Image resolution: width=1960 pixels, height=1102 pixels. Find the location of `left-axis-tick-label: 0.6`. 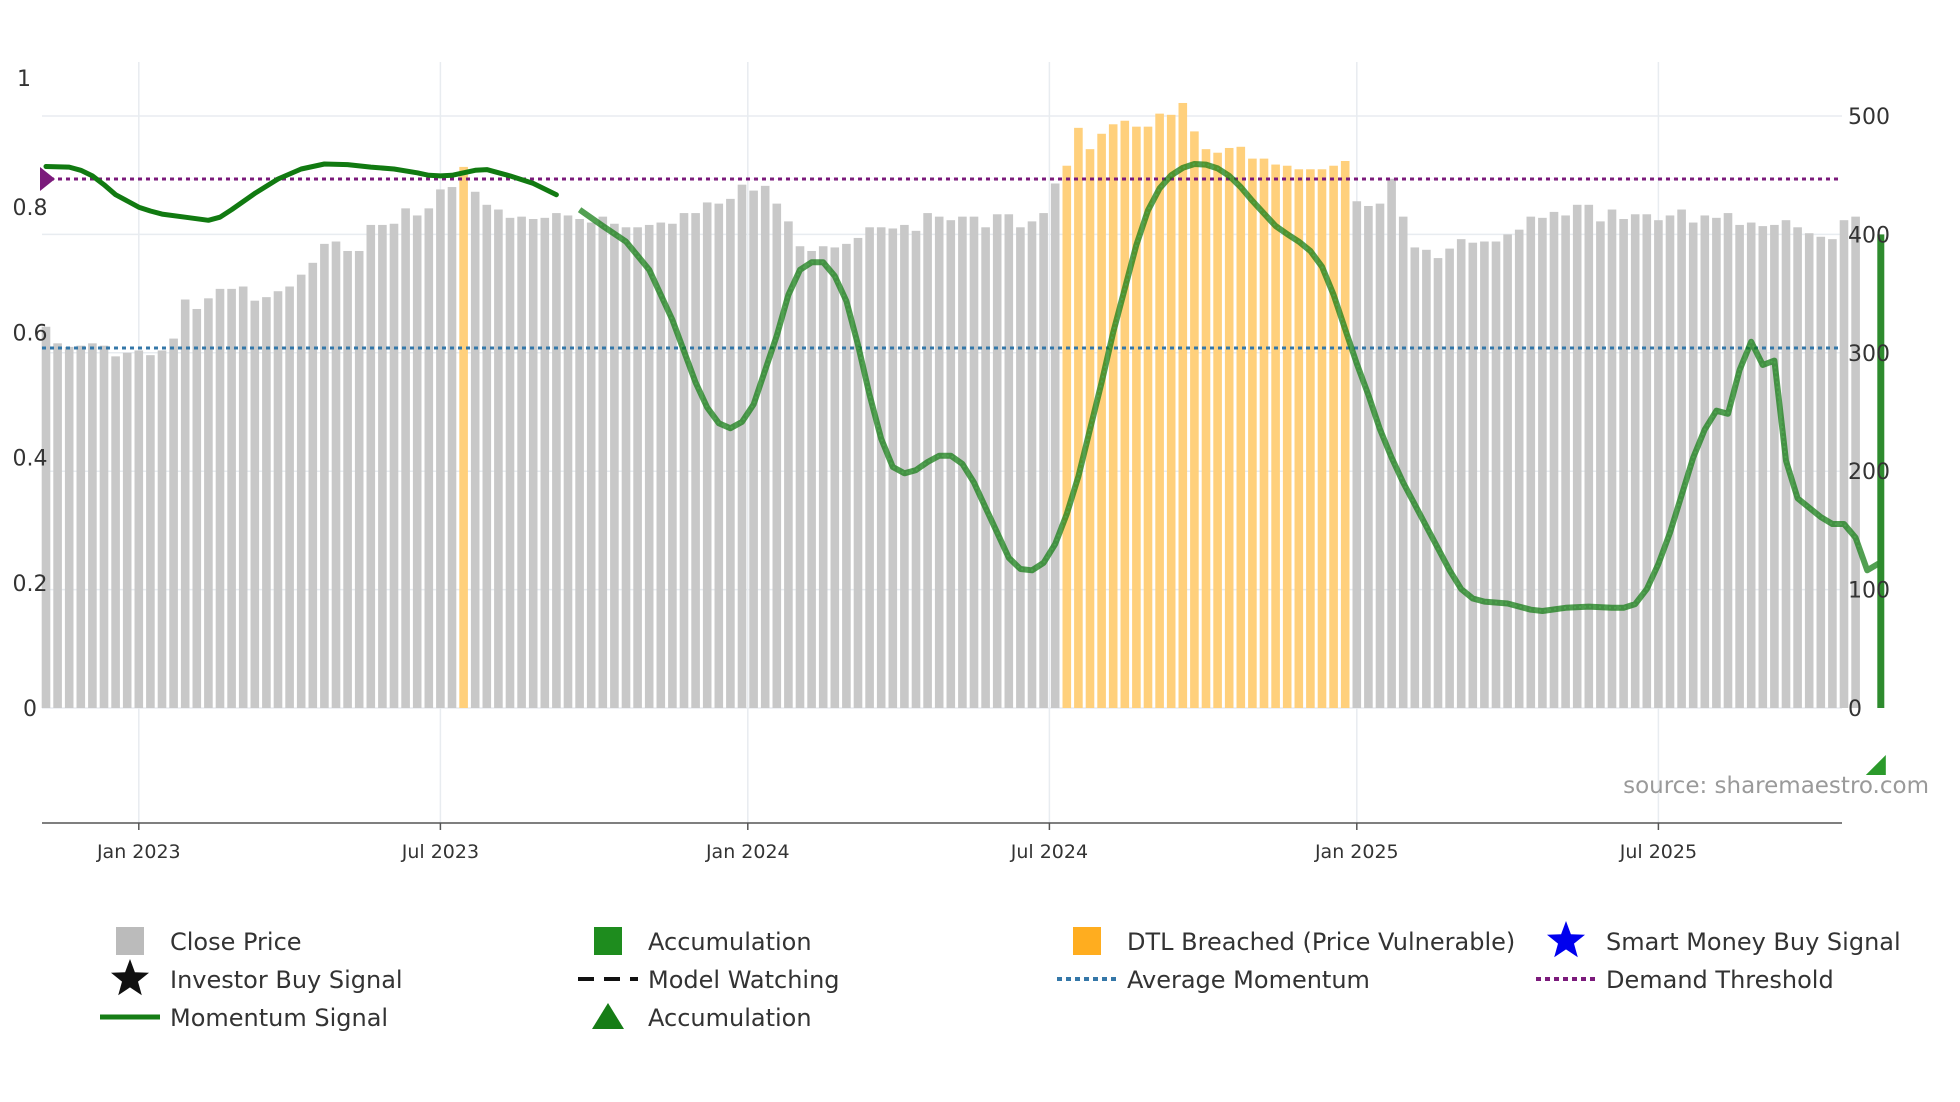

left-axis-tick-label: 0.6 is located at coordinates (30, 333).